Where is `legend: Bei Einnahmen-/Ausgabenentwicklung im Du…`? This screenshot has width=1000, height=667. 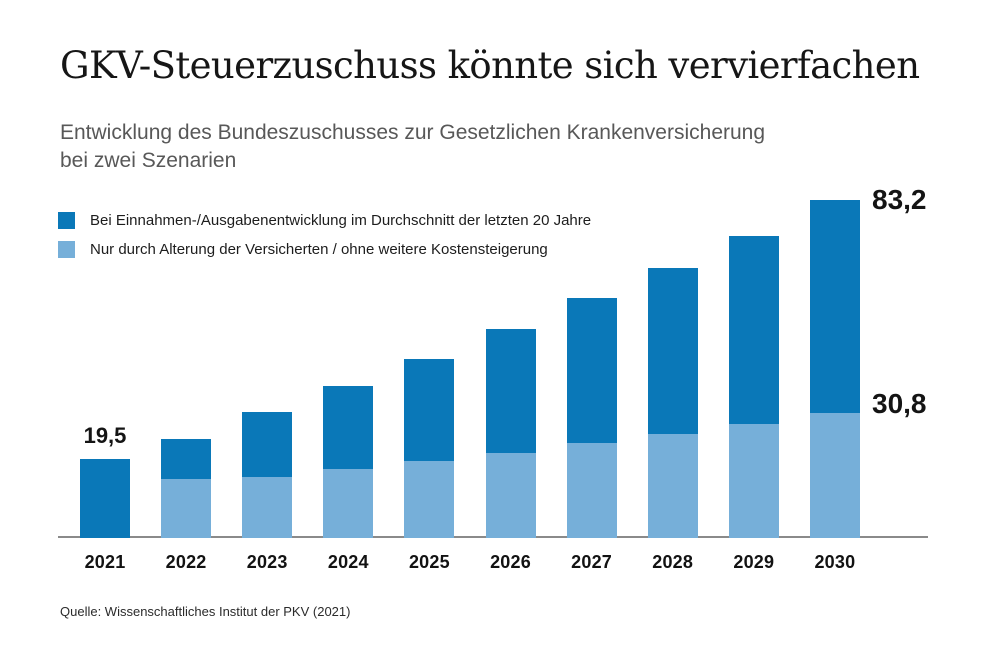 legend: Bei Einnahmen-/Ausgabenentwicklung im Du… is located at coordinates (324, 241).